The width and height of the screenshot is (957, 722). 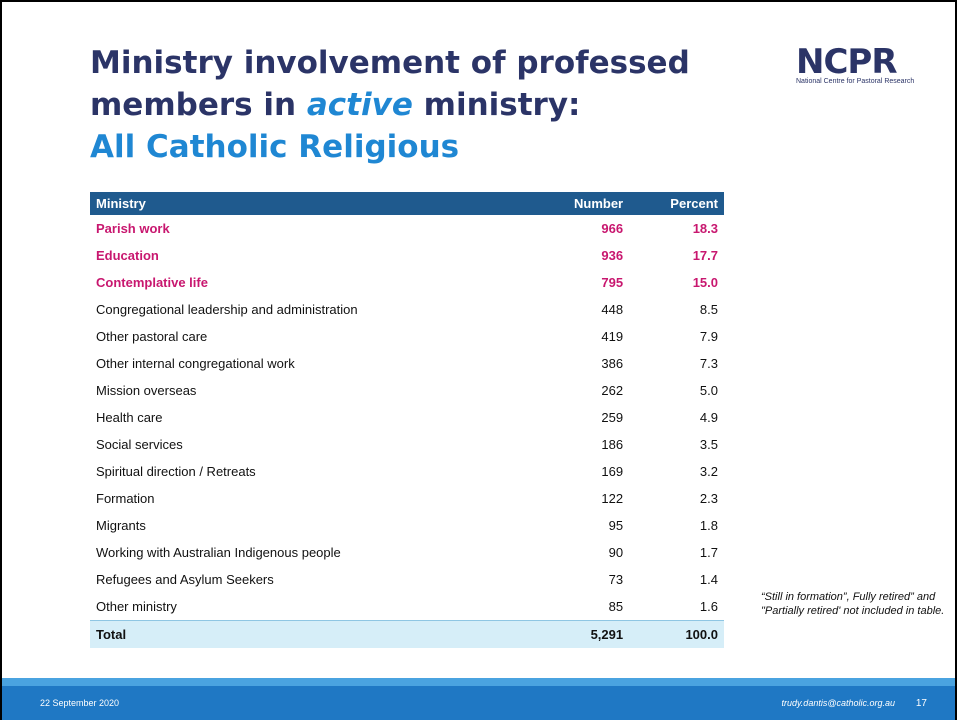 What do you see at coordinates (708, 579) in the screenshot?
I see `table-cell: 1.4` at bounding box center [708, 579].